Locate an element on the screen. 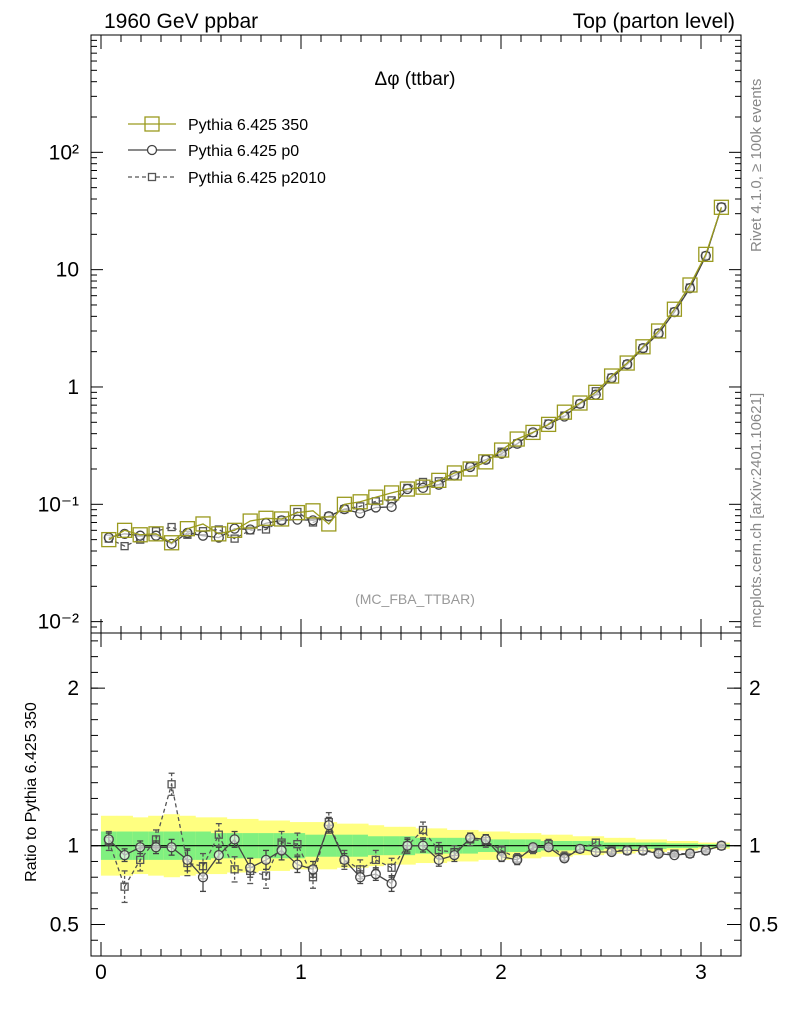 The height and width of the screenshot is (1024, 786). main-y-tick-label: 10⁻² is located at coordinates (58, 622).